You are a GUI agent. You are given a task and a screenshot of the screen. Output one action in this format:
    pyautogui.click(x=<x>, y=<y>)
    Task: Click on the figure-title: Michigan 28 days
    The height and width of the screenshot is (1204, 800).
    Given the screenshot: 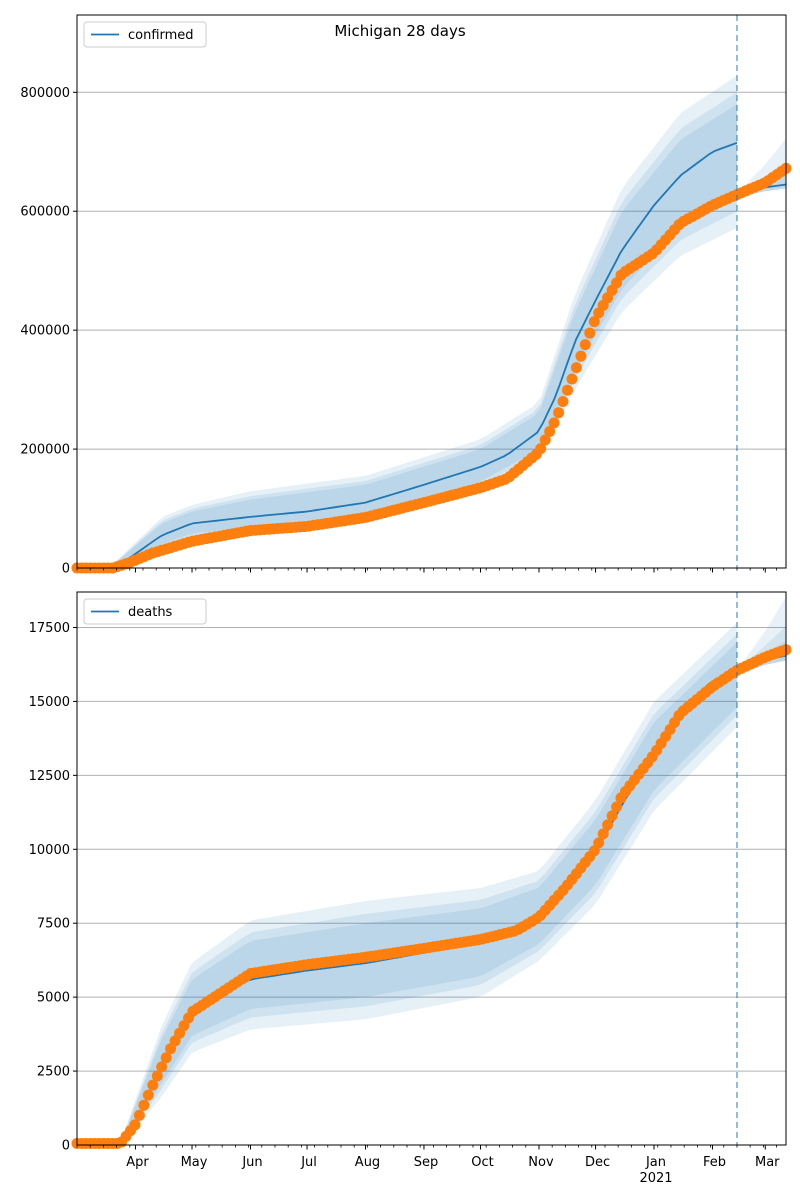 What is the action you would take?
    pyautogui.click(x=400, y=31)
    